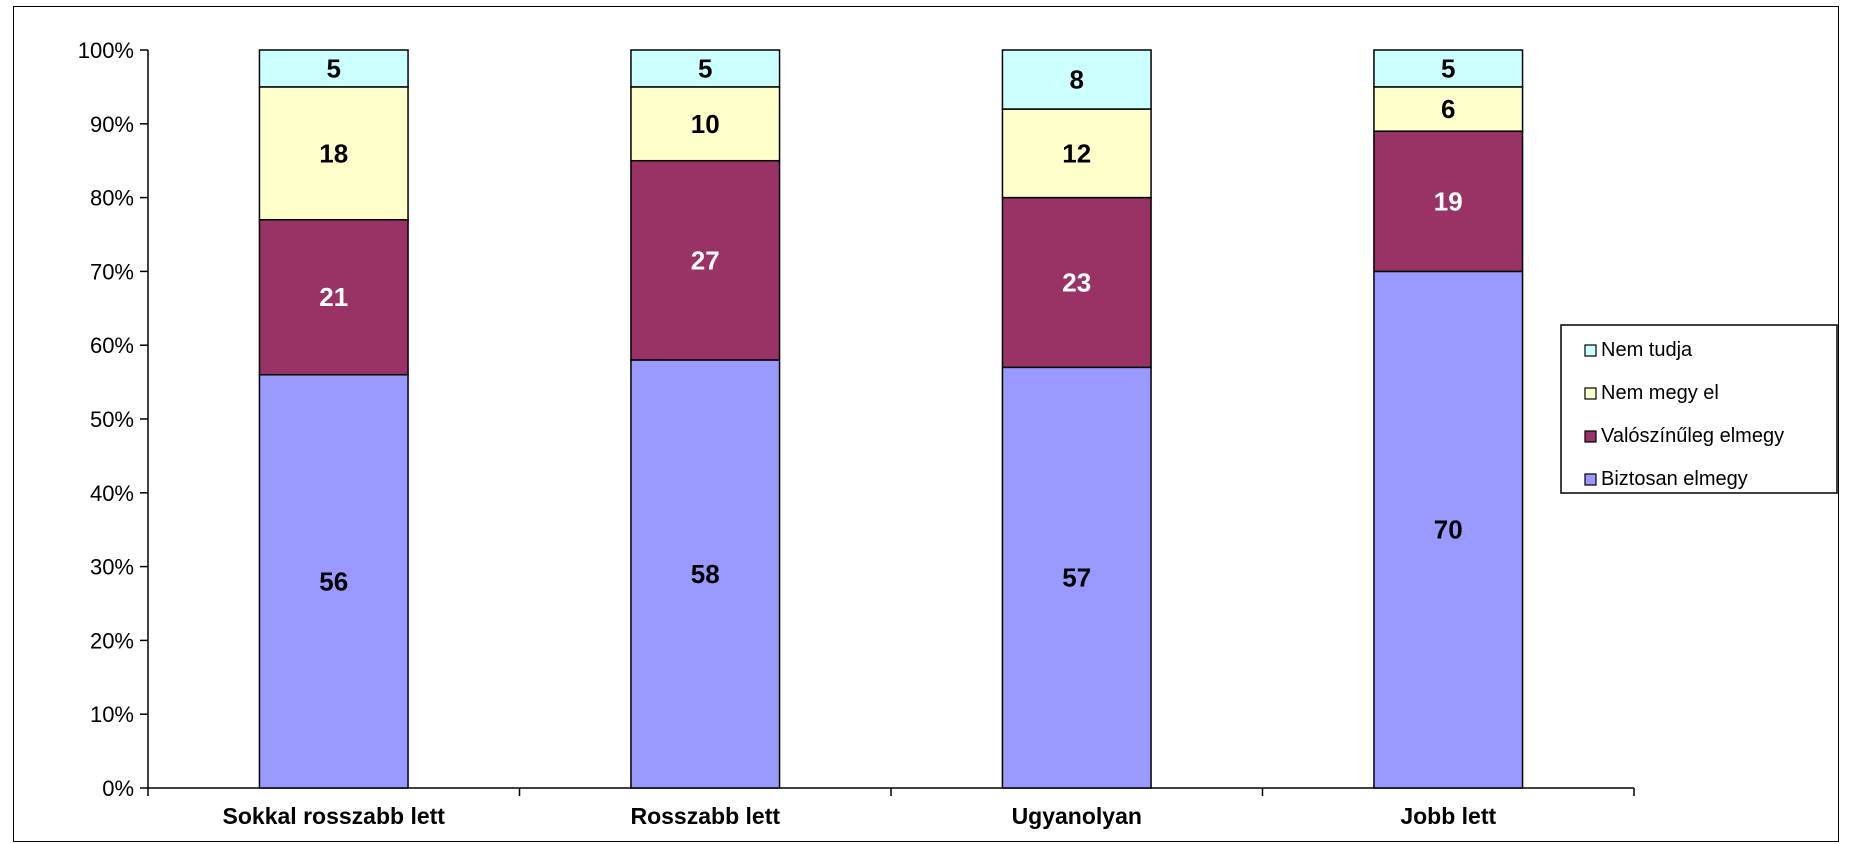 The height and width of the screenshot is (844, 1849). What do you see at coordinates (1448, 816) in the screenshot?
I see `category-label: Jobb lett` at bounding box center [1448, 816].